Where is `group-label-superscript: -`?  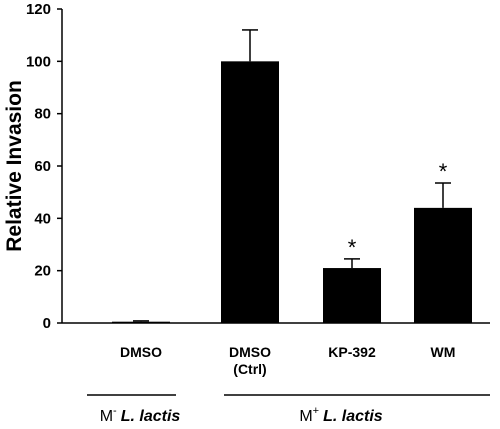 group-label-superscript: - is located at coordinates (115, 411).